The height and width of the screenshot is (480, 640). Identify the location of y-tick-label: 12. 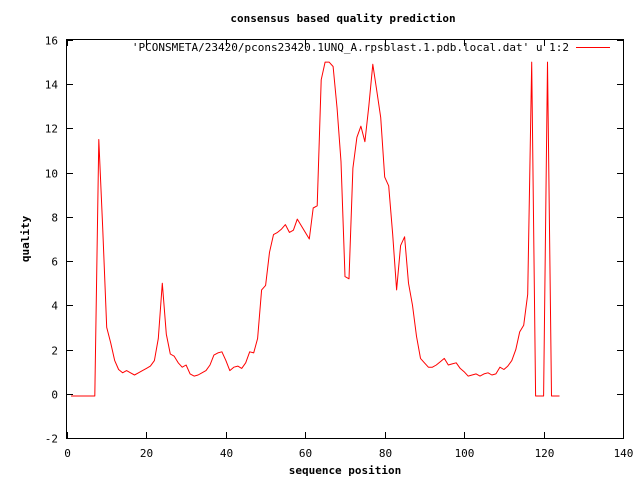
(51, 129).